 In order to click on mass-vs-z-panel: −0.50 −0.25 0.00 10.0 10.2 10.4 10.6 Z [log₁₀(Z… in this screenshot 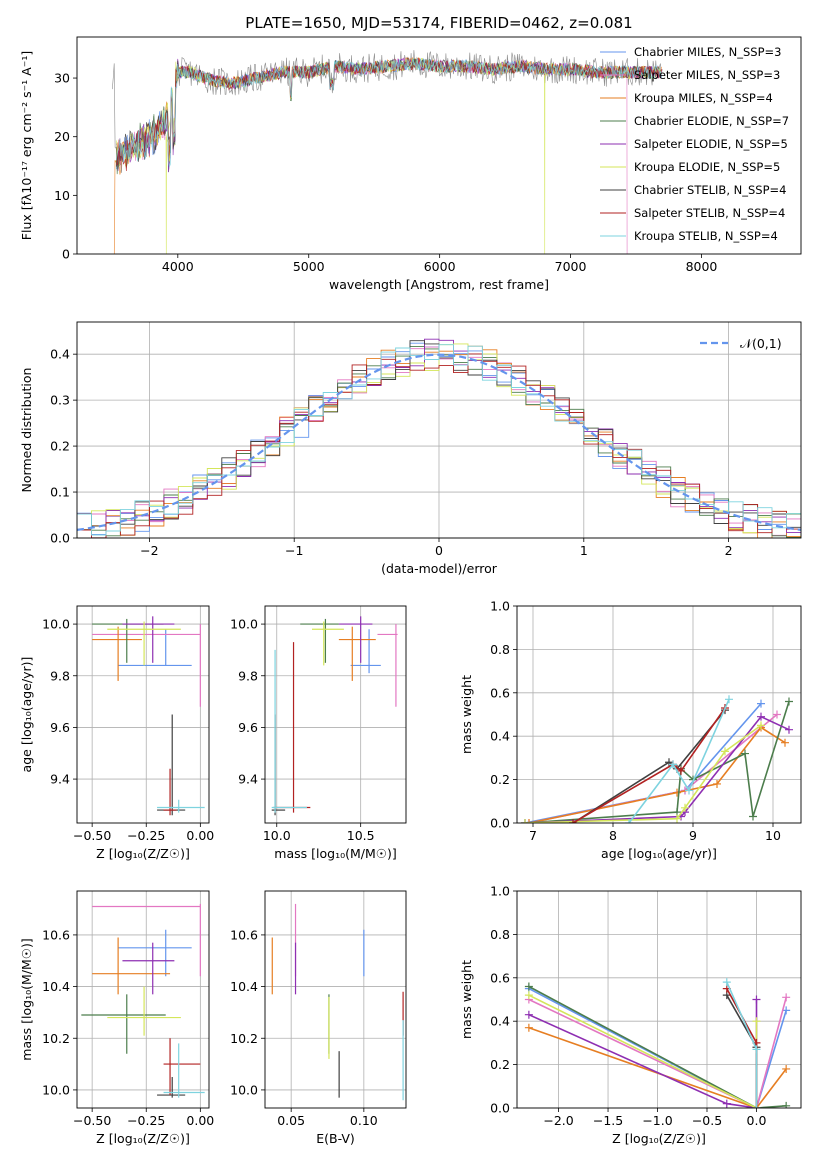, I will do `click(116, 1018)`.